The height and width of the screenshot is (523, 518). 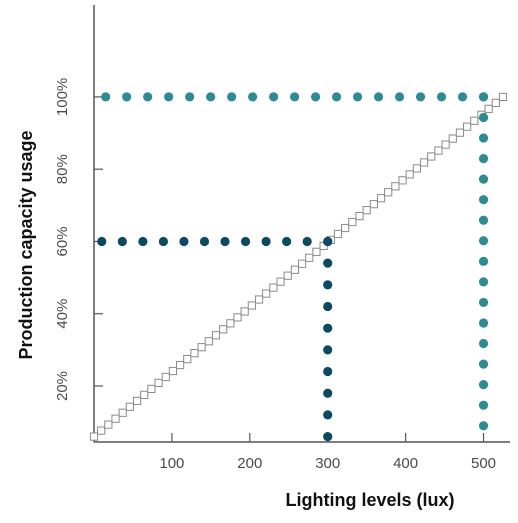 I want to click on y-tick-label: 40%, so click(x=62, y=314).